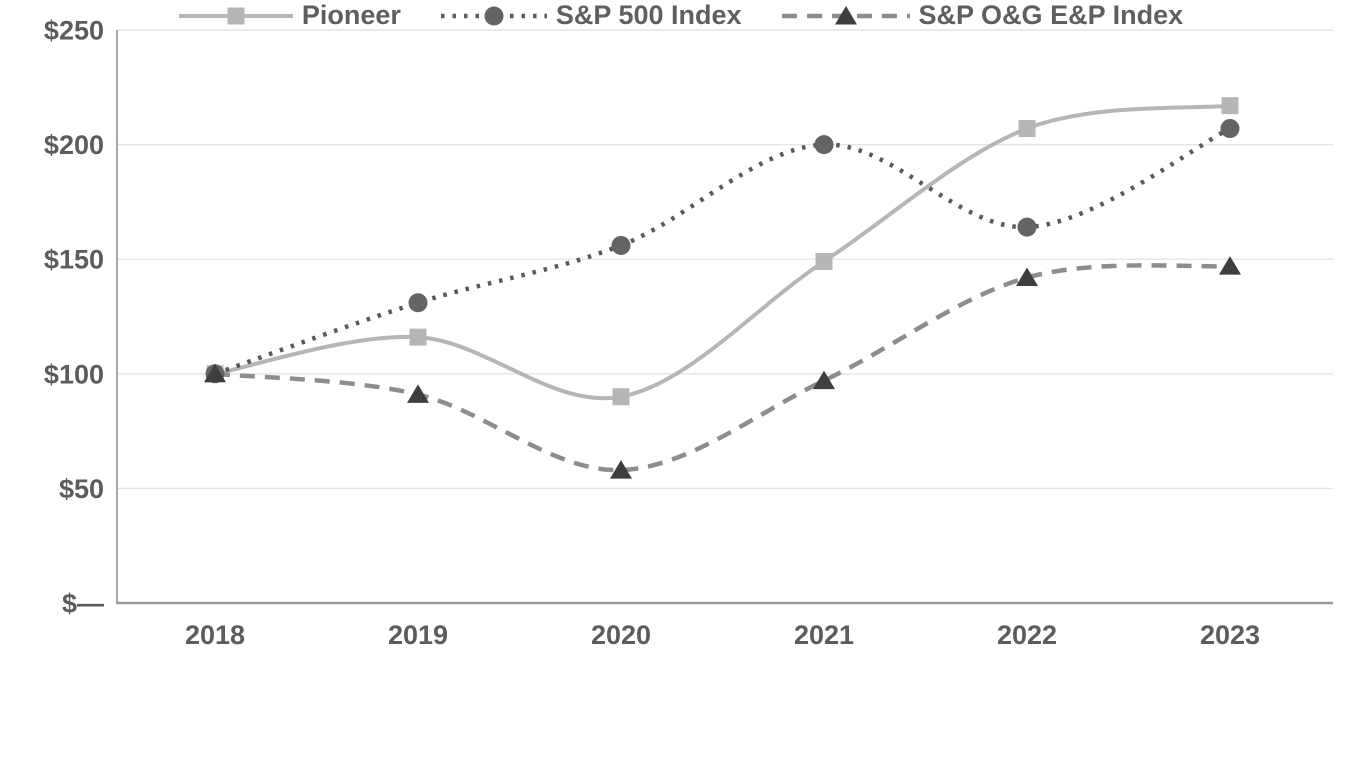 The width and height of the screenshot is (1362, 760). Describe the element at coordinates (215, 373) in the screenshot. I see `s-p-o-g-e-p-index-marker-2018` at that location.